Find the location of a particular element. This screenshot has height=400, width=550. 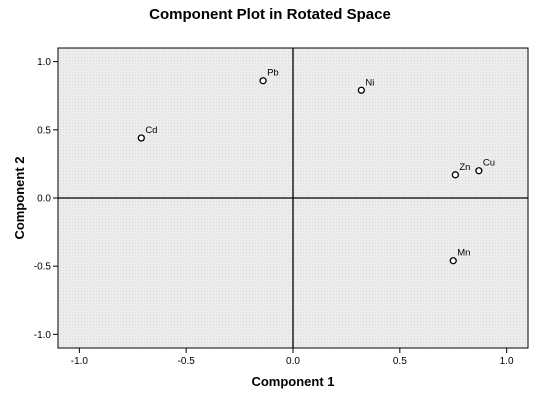

x-tick-label: -0.5 is located at coordinates (187, 361).